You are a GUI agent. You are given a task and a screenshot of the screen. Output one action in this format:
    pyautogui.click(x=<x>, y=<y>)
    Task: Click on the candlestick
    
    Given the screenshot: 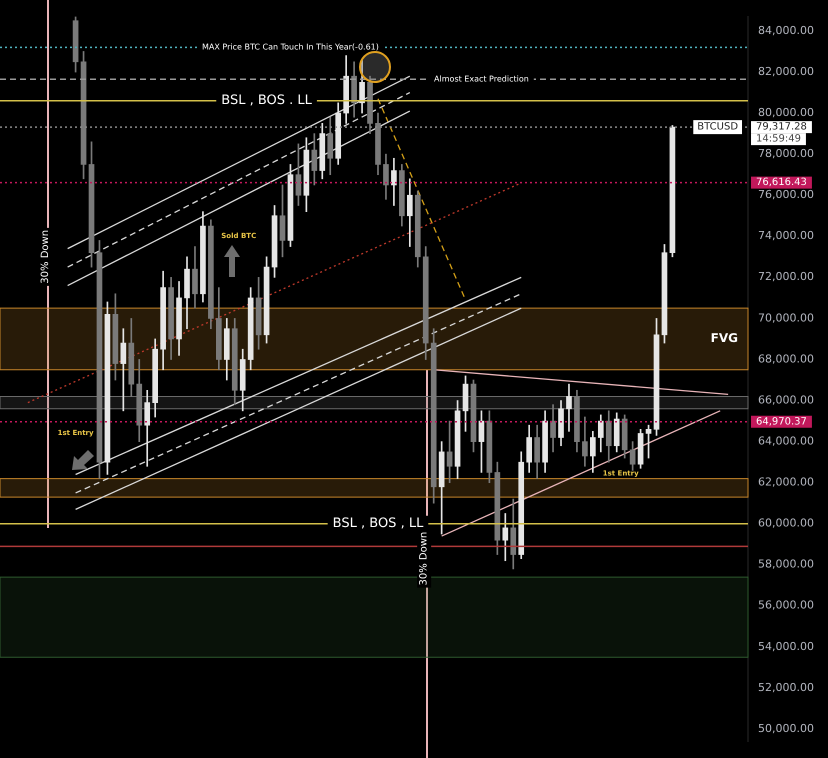 What is the action you would take?
    pyautogui.click(x=649, y=441)
    